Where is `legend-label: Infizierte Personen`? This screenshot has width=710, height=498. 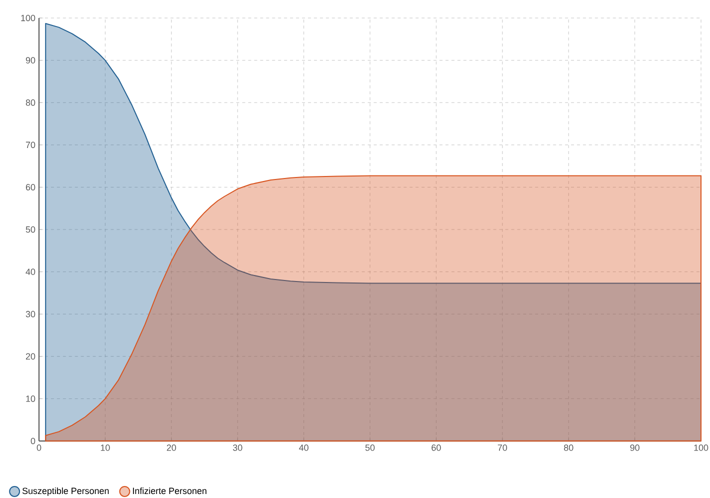 legend-label: Infizierte Personen is located at coordinates (169, 490).